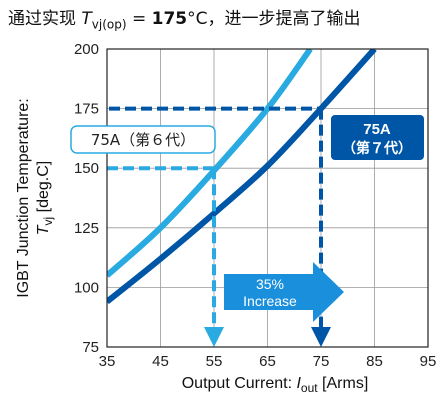 The height and width of the screenshot is (407, 446). I want to click on title-prefix: 通过实现, so click(45, 19).